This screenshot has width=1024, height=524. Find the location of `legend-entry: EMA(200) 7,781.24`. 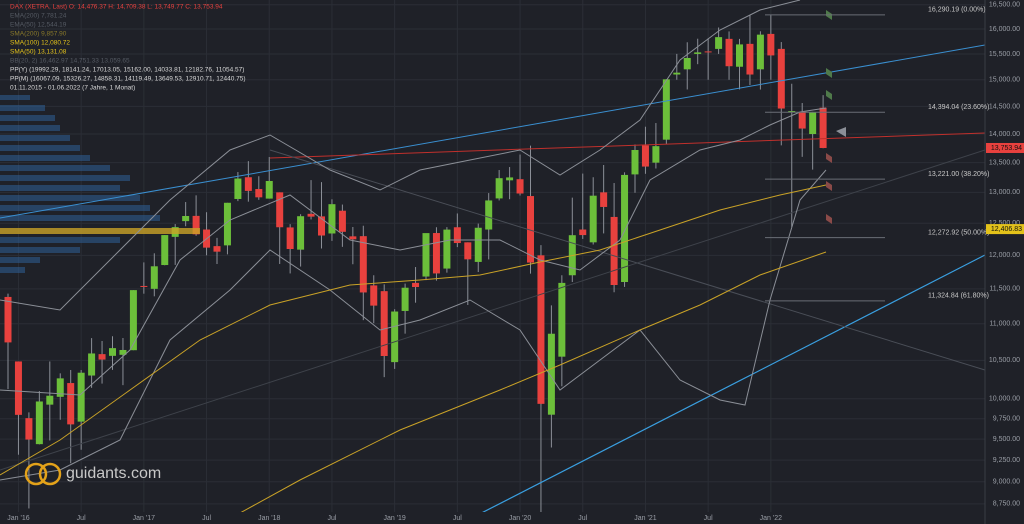

legend-entry: EMA(200) 7,781.24 is located at coordinates (38, 16).